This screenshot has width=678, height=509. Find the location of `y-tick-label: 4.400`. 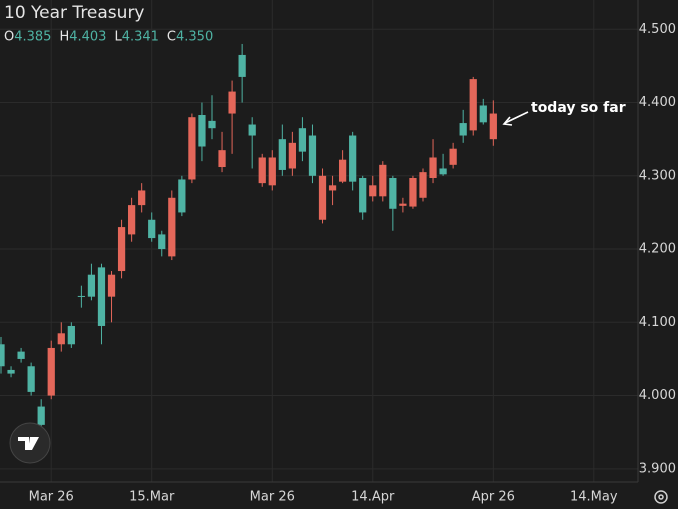

y-tick-label: 4.400 is located at coordinates (657, 102).